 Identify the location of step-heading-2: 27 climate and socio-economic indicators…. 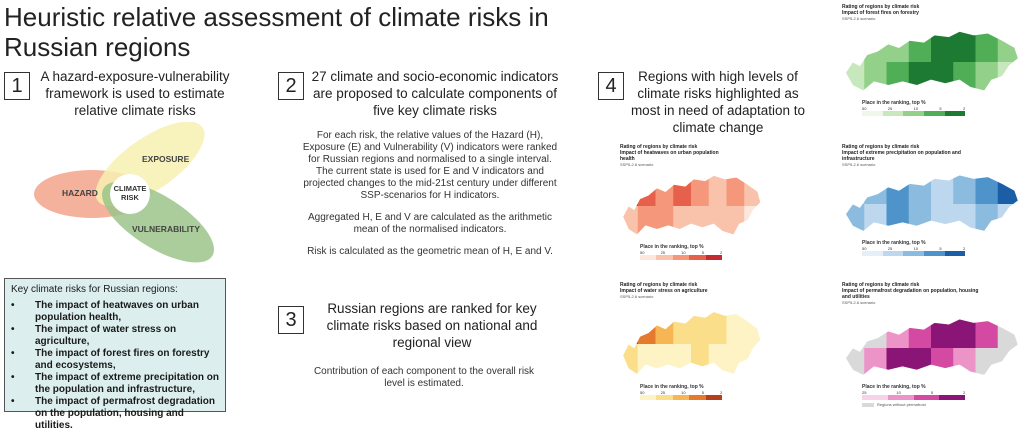
(435, 93).